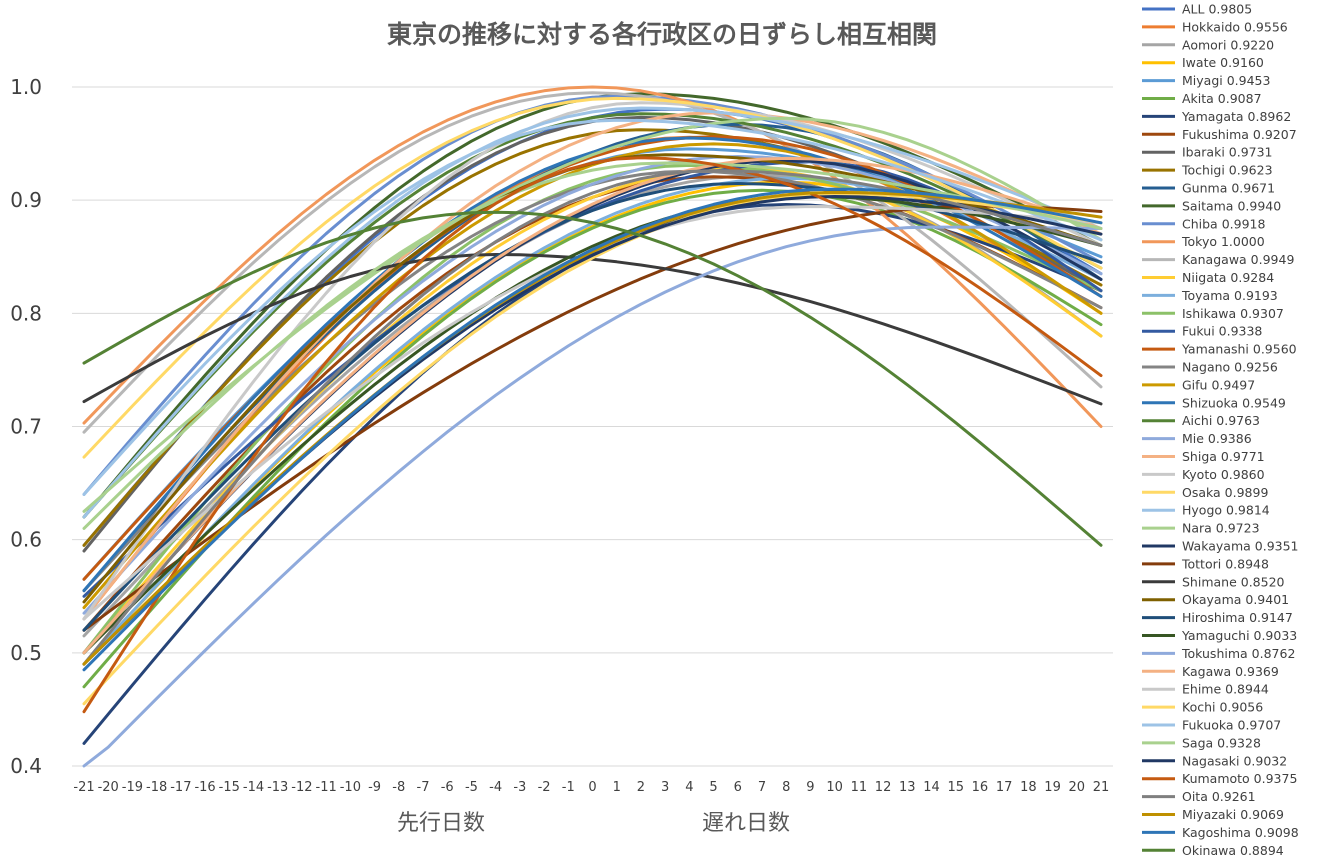 The height and width of the screenshot is (865, 1317). What do you see at coordinates (568, 787) in the screenshot?
I see `x-tick-label: -1` at bounding box center [568, 787].